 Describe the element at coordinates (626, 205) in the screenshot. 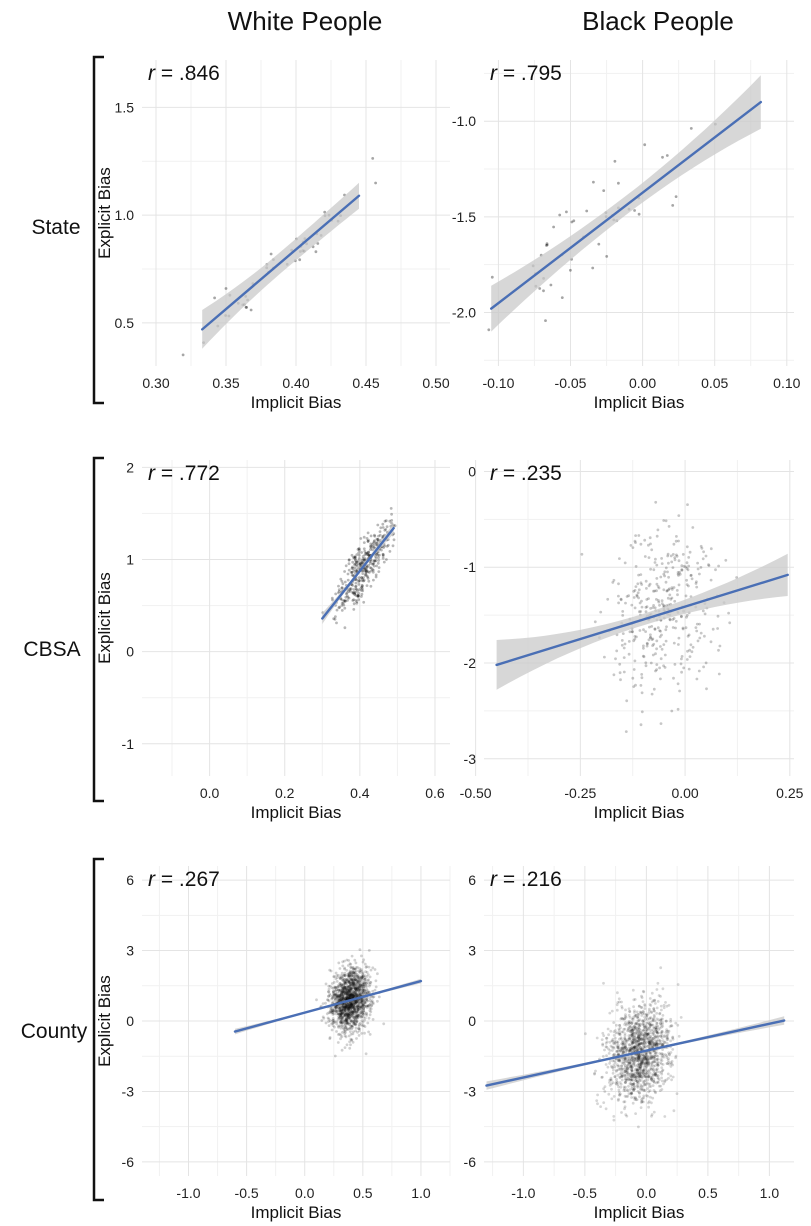

I see `fit-line-state-black-people` at that location.